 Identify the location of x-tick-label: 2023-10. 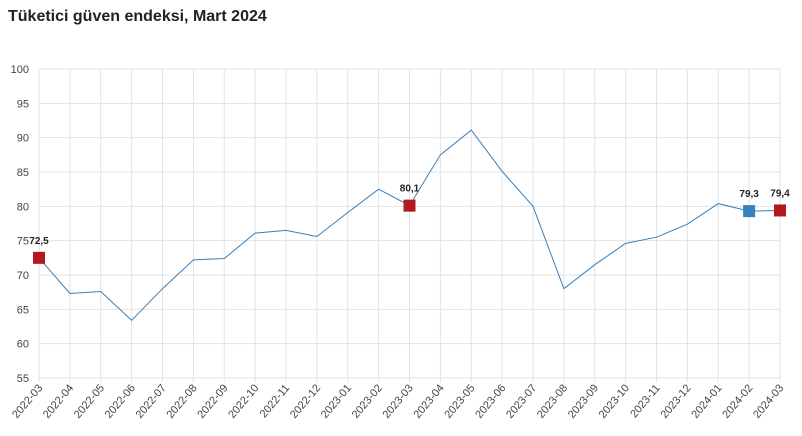
(614, 401).